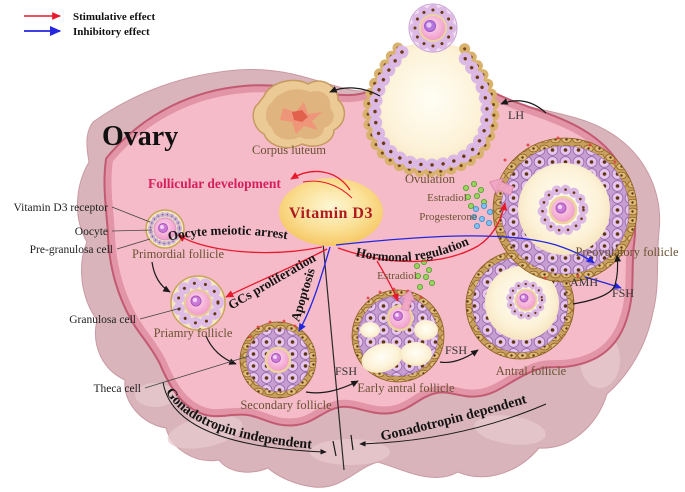  What do you see at coordinates (178, 254) in the screenshot?
I see `primordial-follicle-label: Primordial follicle` at bounding box center [178, 254].